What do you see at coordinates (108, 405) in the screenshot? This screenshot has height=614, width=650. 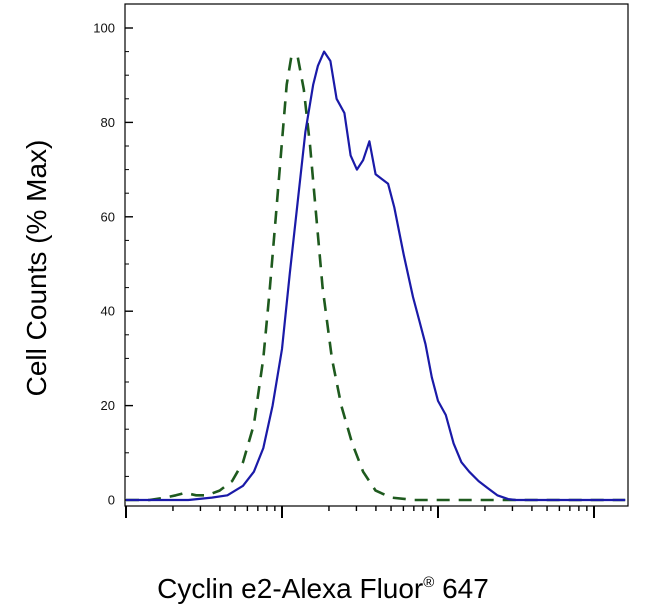 I see `y-tick-label: 20` at bounding box center [108, 405].